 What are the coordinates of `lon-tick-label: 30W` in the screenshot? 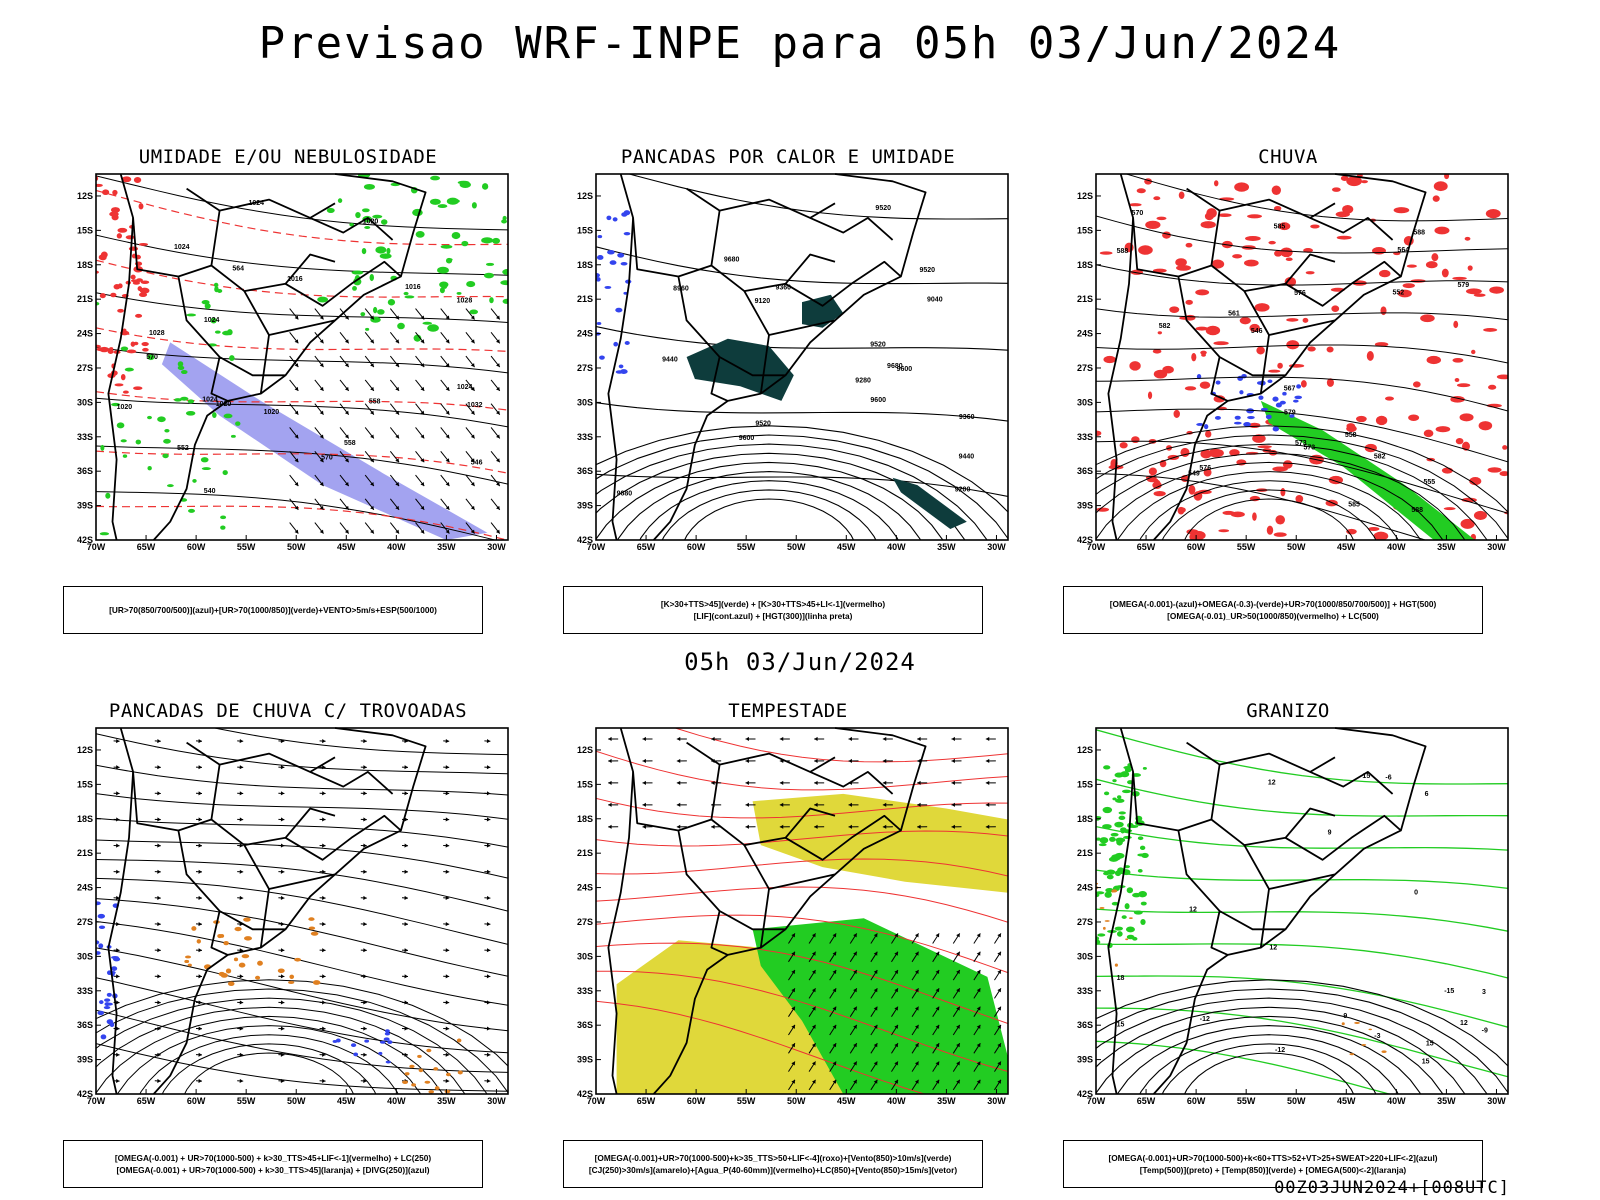 It's located at (496, 547).